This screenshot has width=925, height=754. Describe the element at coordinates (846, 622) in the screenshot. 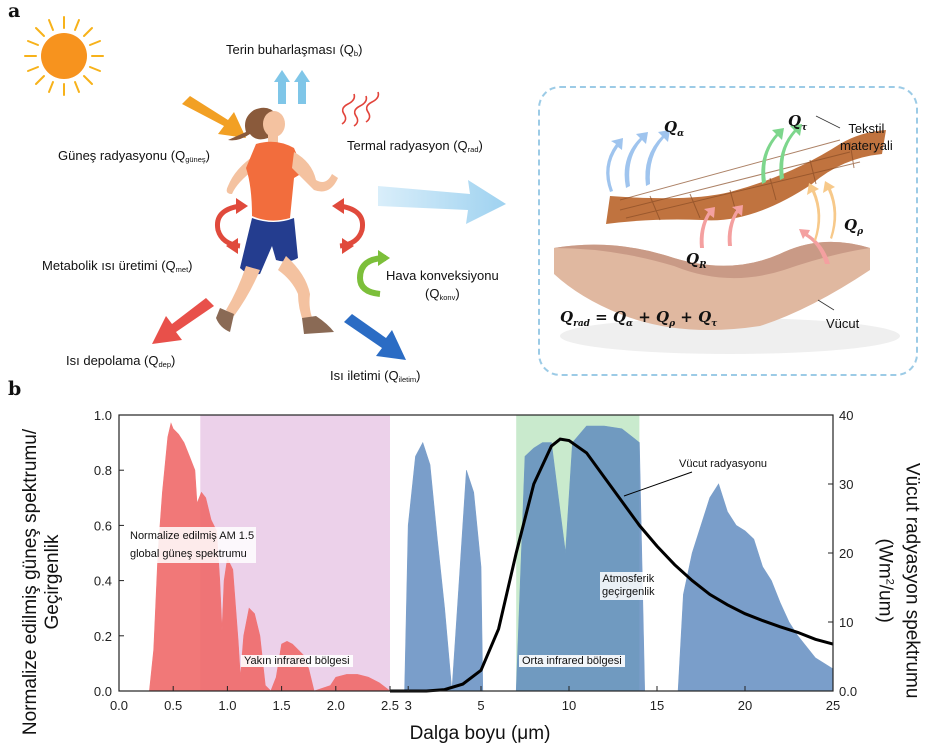

I see `y2-tick-label: 10` at that location.